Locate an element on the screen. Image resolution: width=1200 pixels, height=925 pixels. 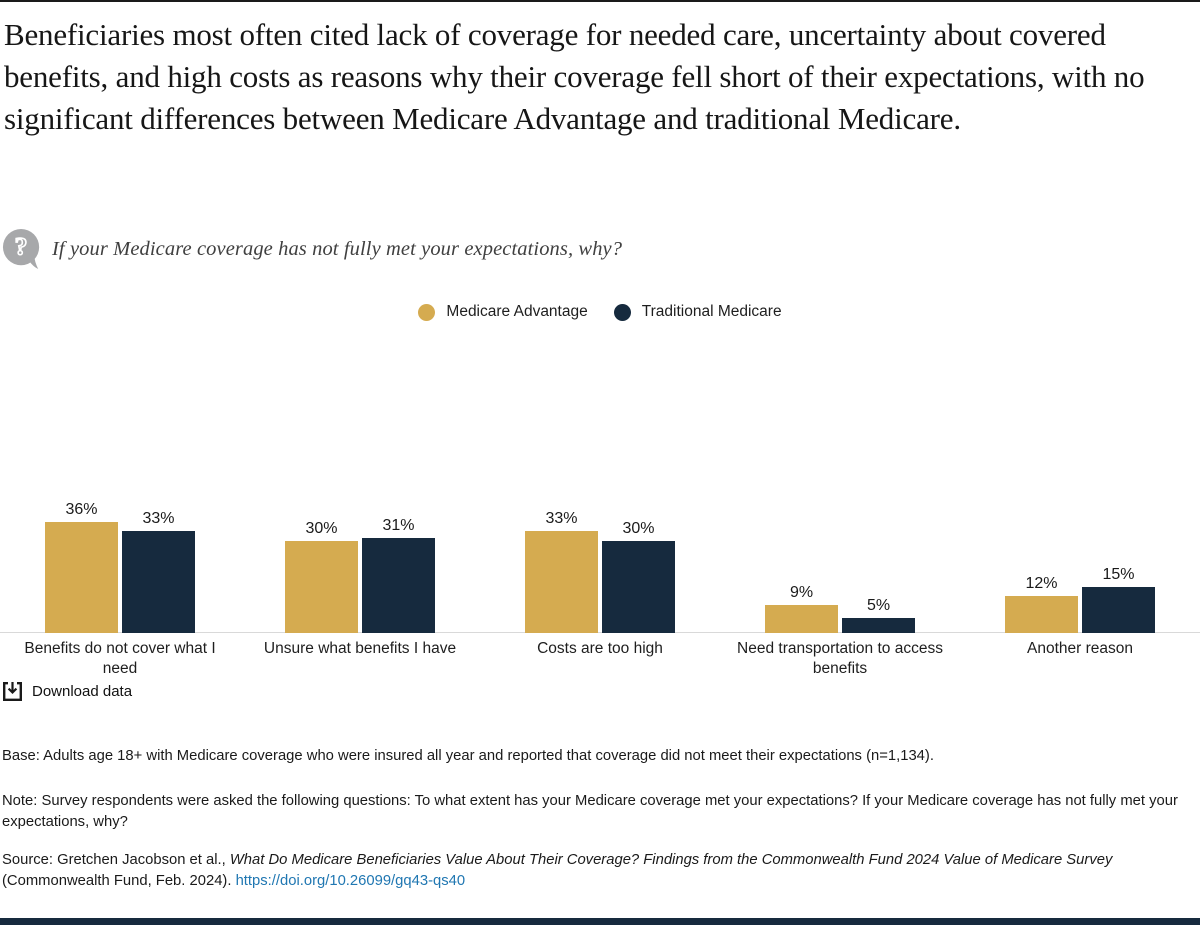
category-label: Costs are too high is located at coordinates (600, 648).